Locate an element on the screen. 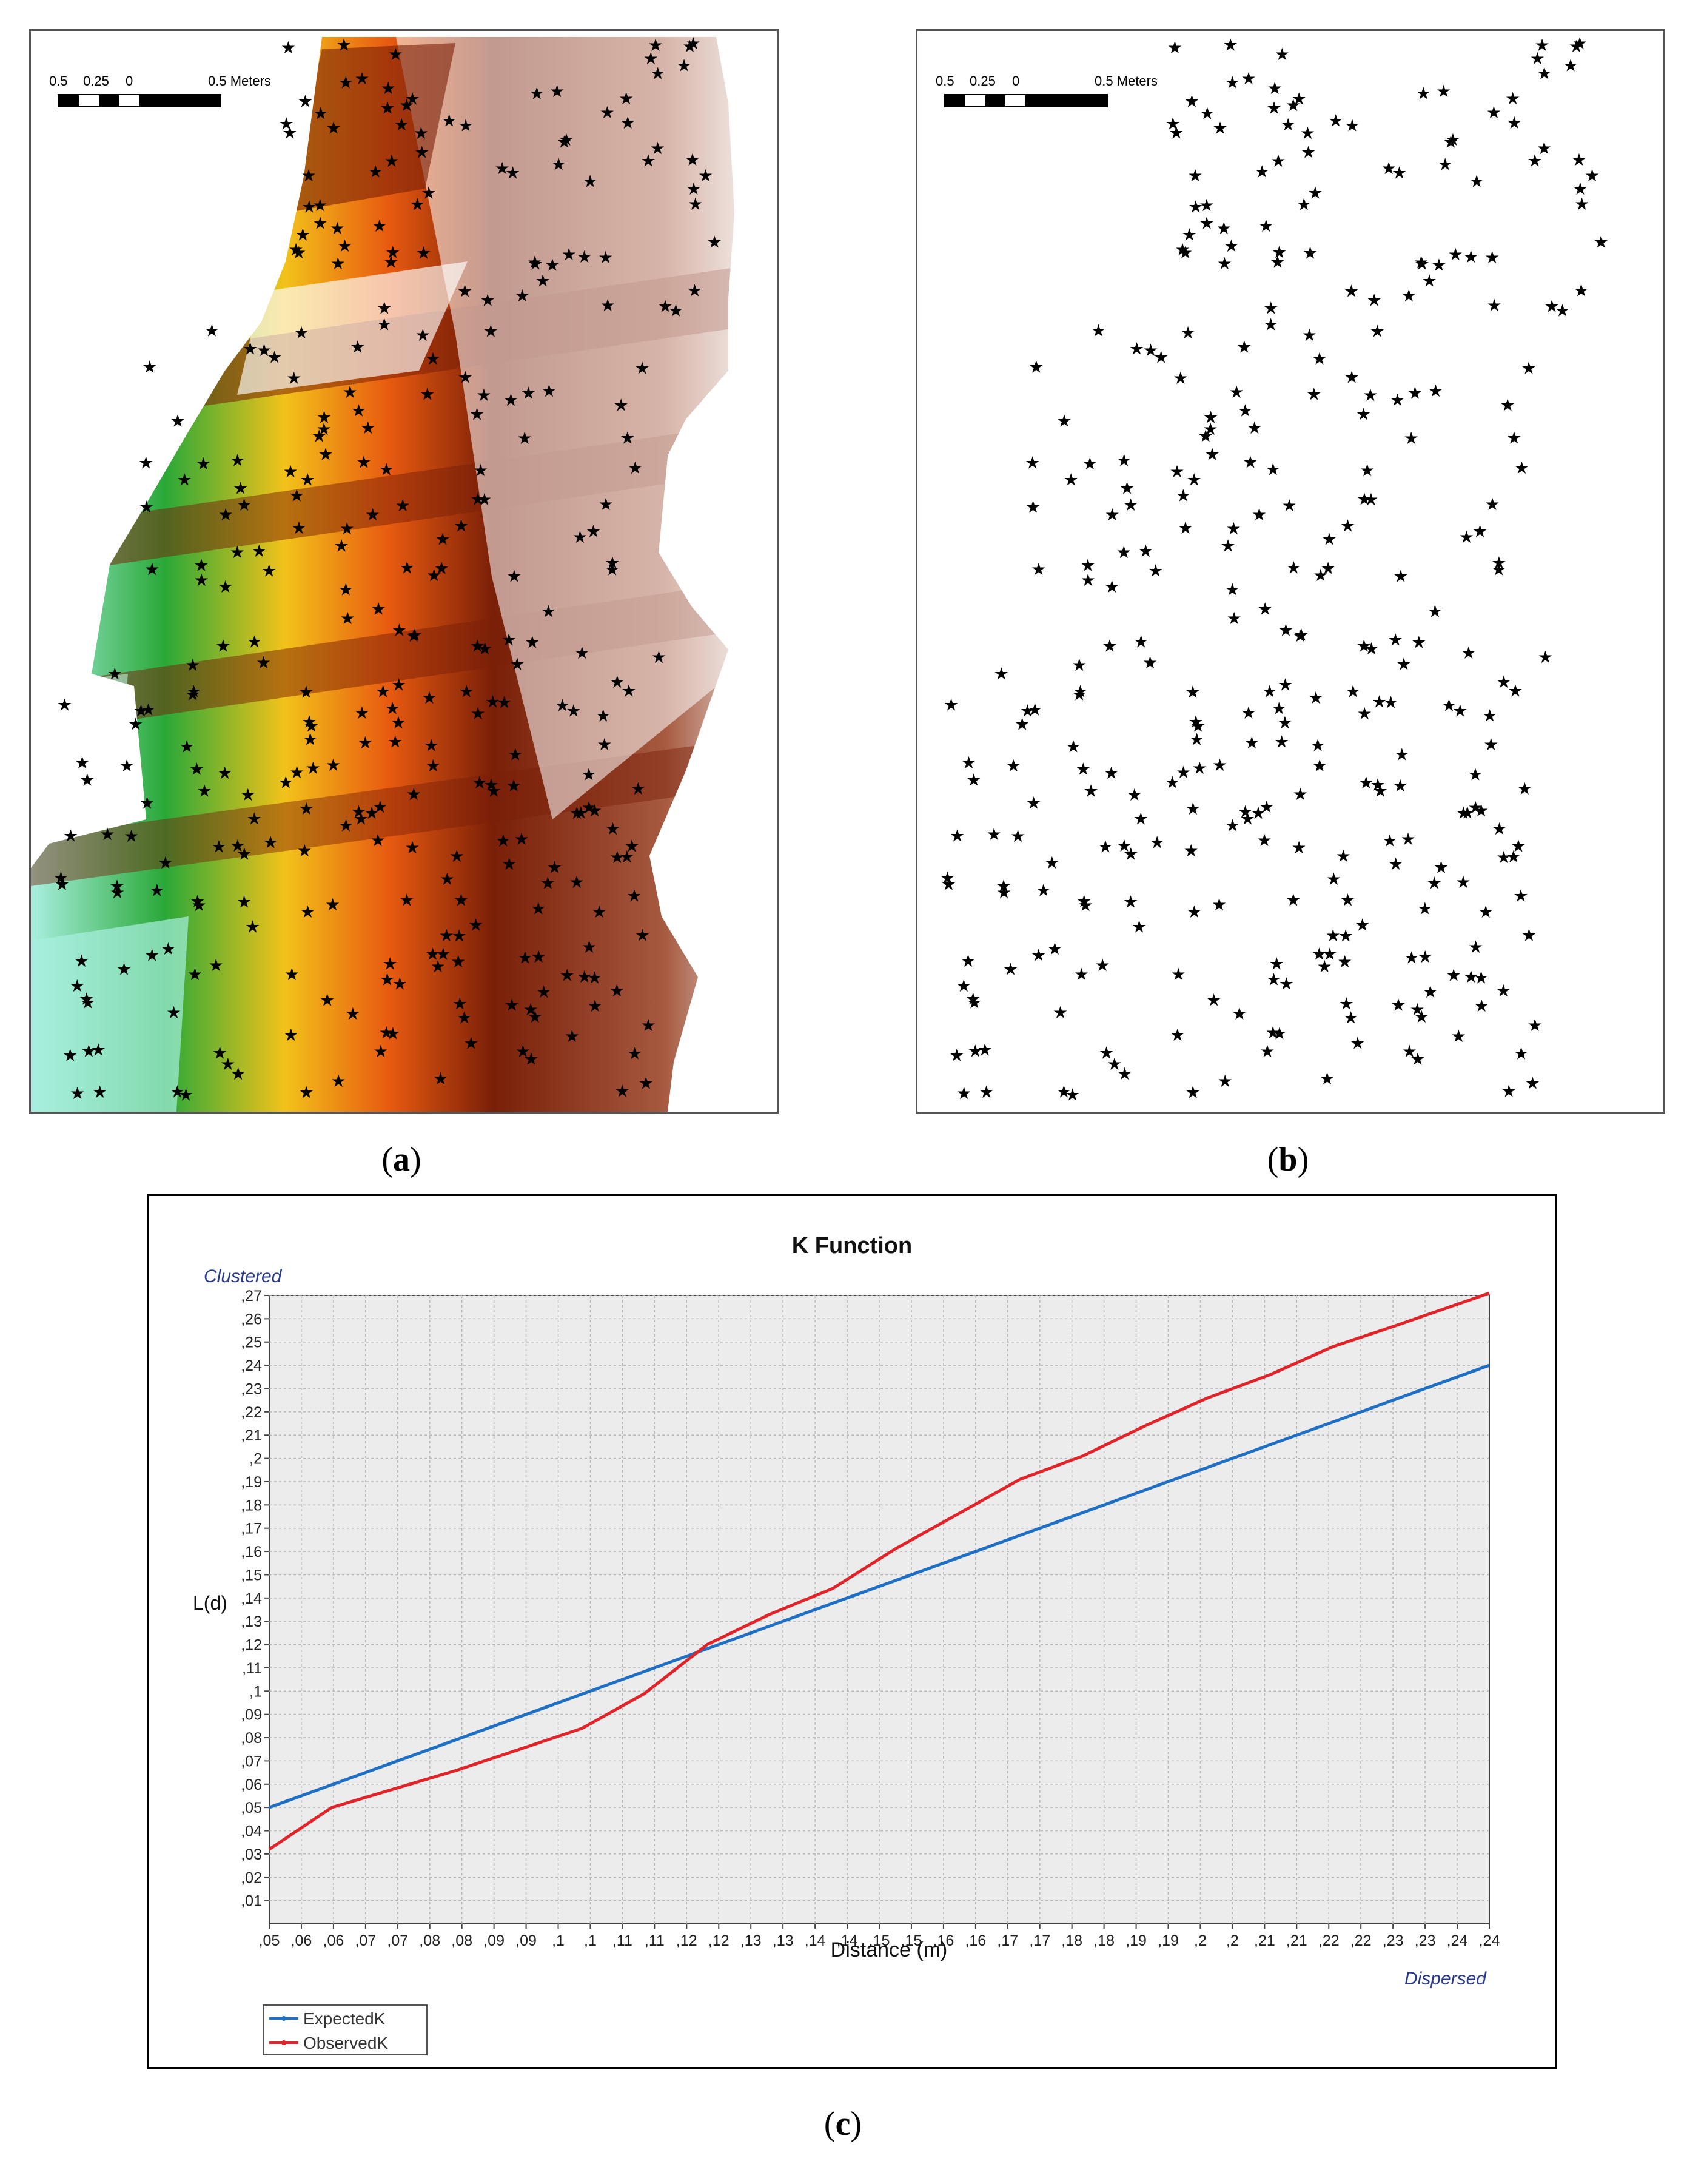 Image resolution: width=1687 pixels, height=2184 pixels. x-tick-label: ,17 is located at coordinates (1039, 1940).